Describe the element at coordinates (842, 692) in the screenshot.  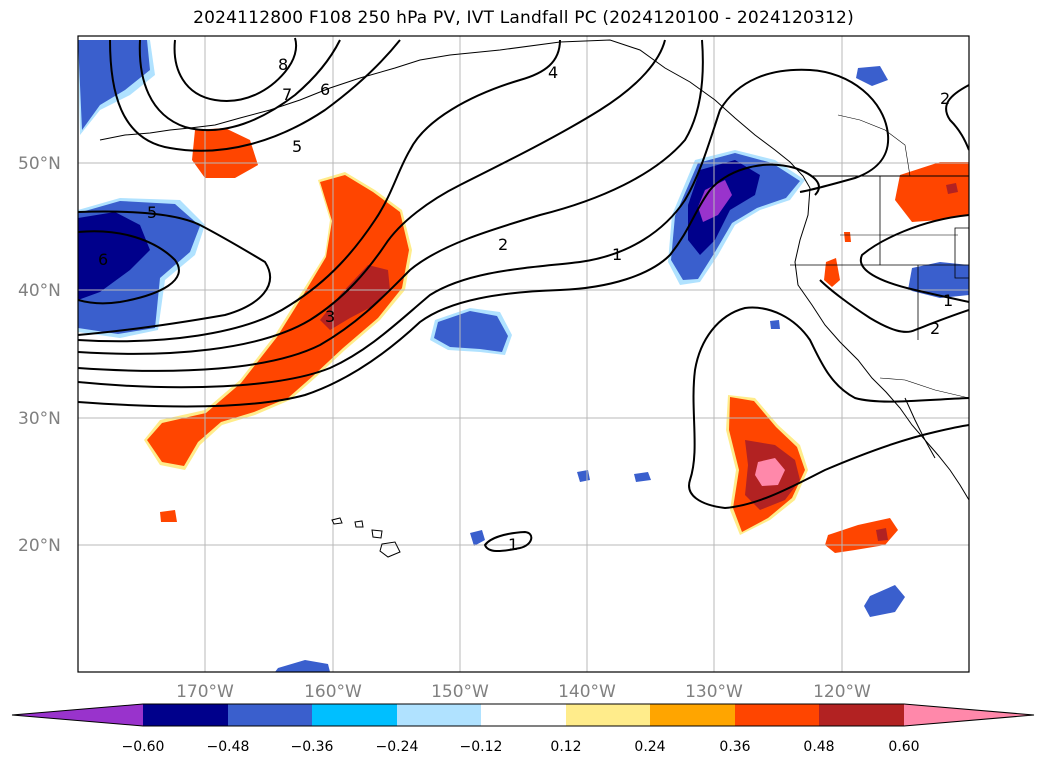
I see `lon-label: 120°W` at that location.